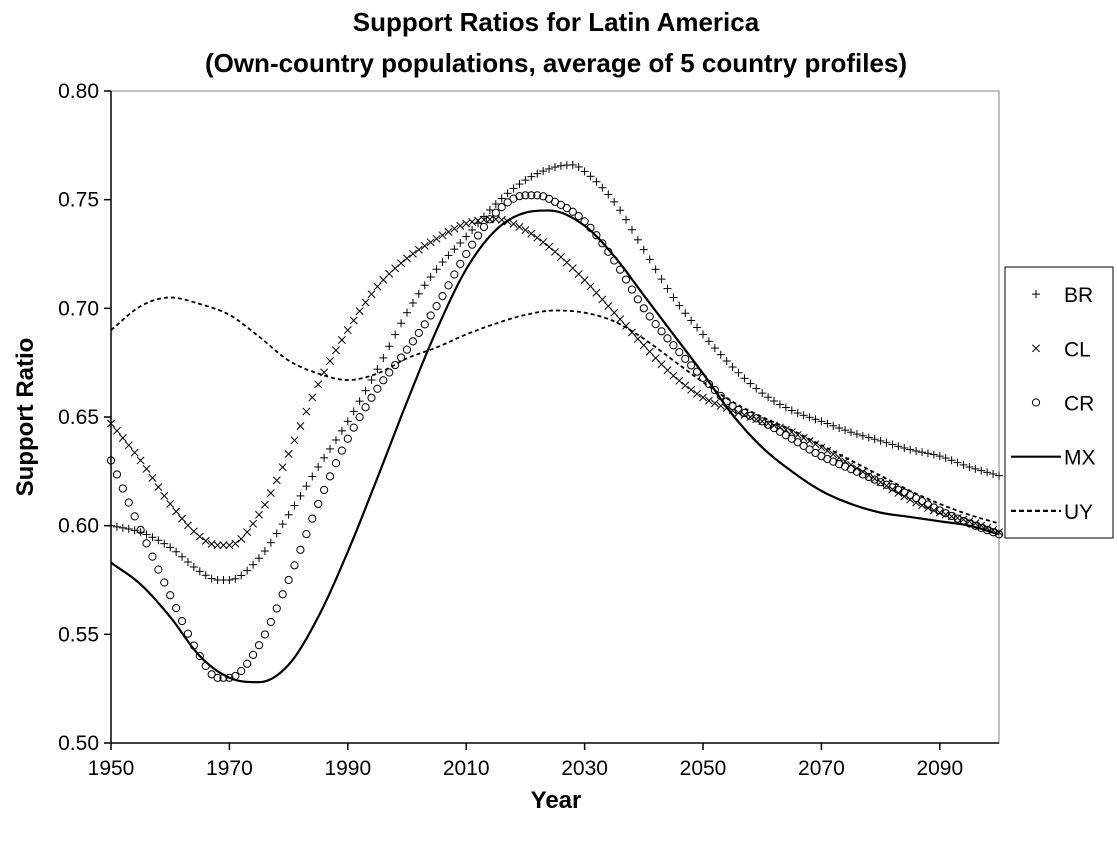 The image size is (1117, 851). I want to click on y-axis-ticks: 0.50 0.55 0.60 0.65 0.70 0.75 0.80, so click(84, 417).